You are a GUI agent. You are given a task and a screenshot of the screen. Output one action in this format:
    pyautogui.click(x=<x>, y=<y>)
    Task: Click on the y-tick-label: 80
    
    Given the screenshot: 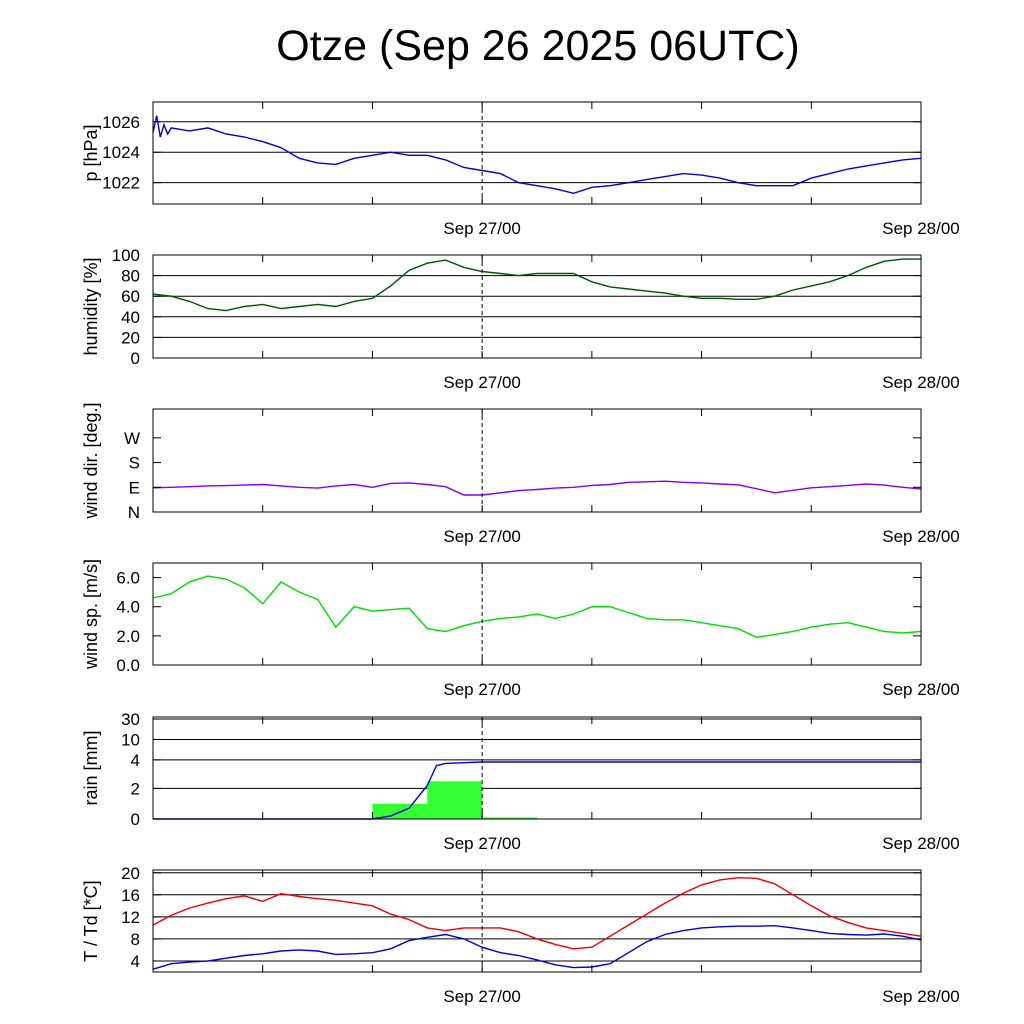 What is the action you would take?
    pyautogui.click(x=130, y=276)
    